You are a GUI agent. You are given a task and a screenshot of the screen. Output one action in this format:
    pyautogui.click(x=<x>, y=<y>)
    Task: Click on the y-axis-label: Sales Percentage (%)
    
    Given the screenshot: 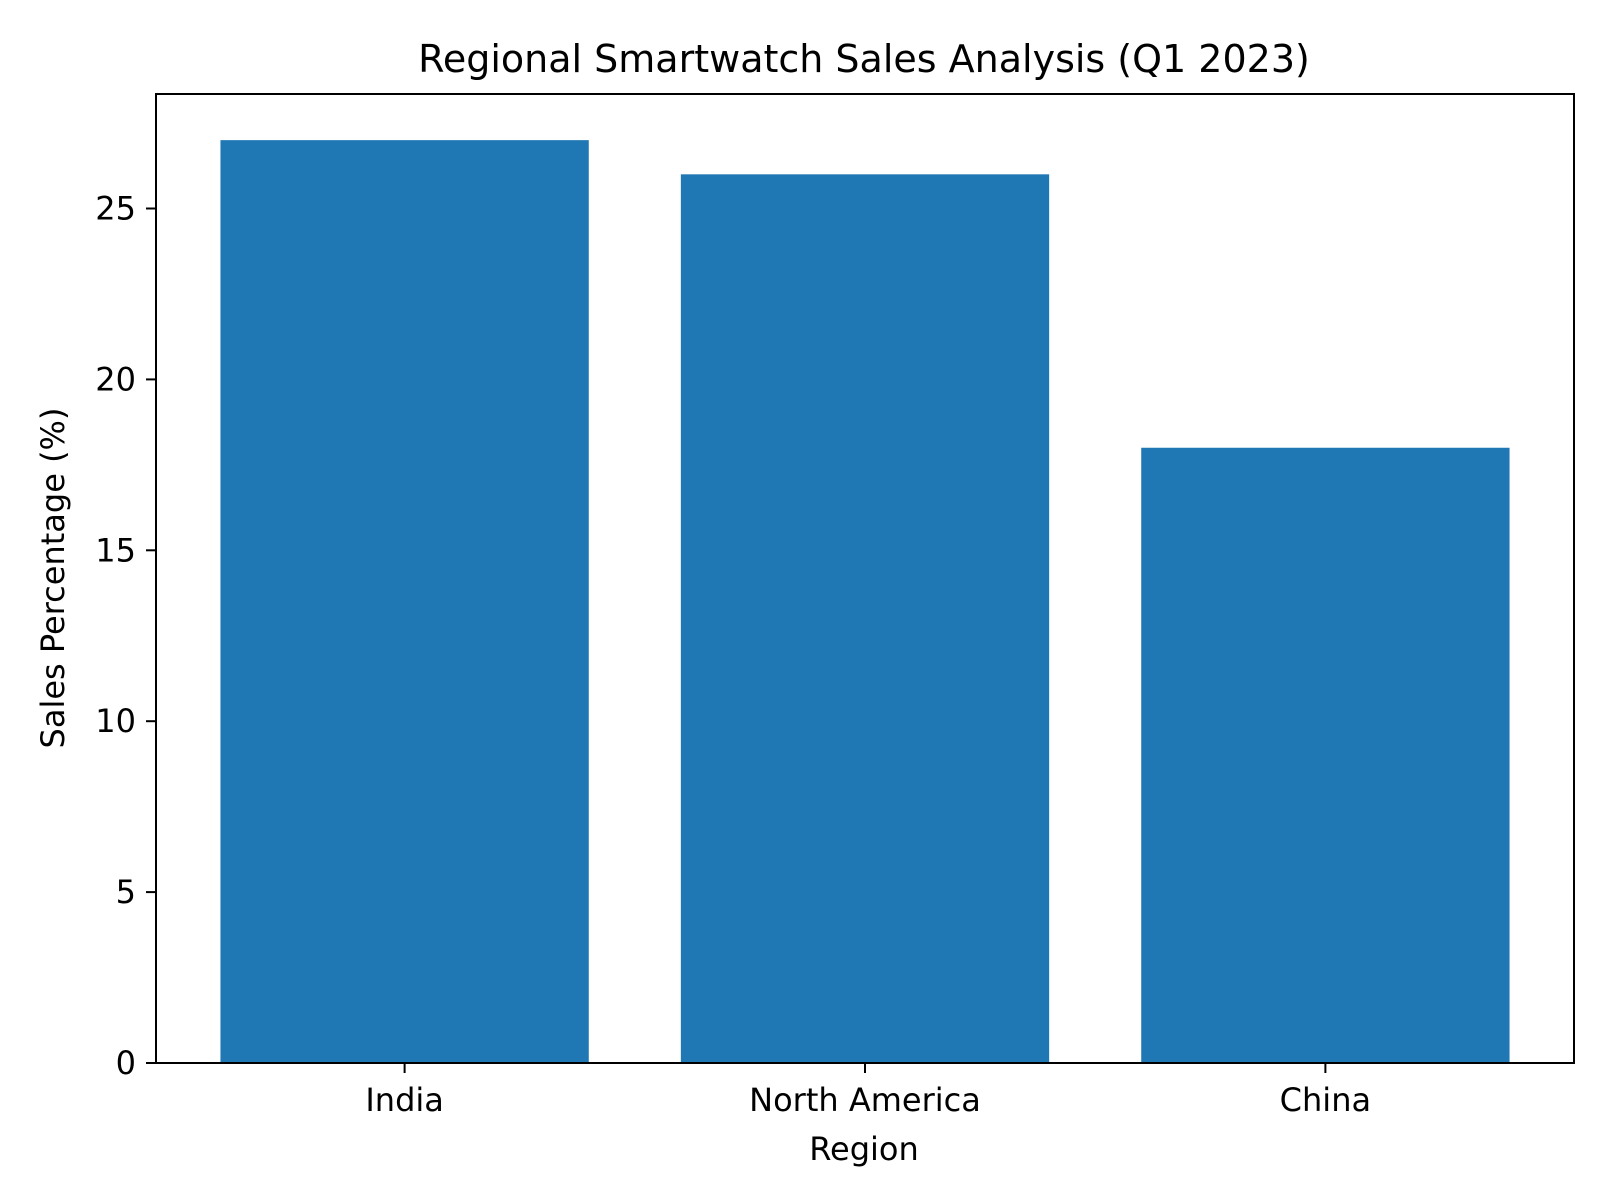 What is the action you would take?
    pyautogui.click(x=53, y=578)
    